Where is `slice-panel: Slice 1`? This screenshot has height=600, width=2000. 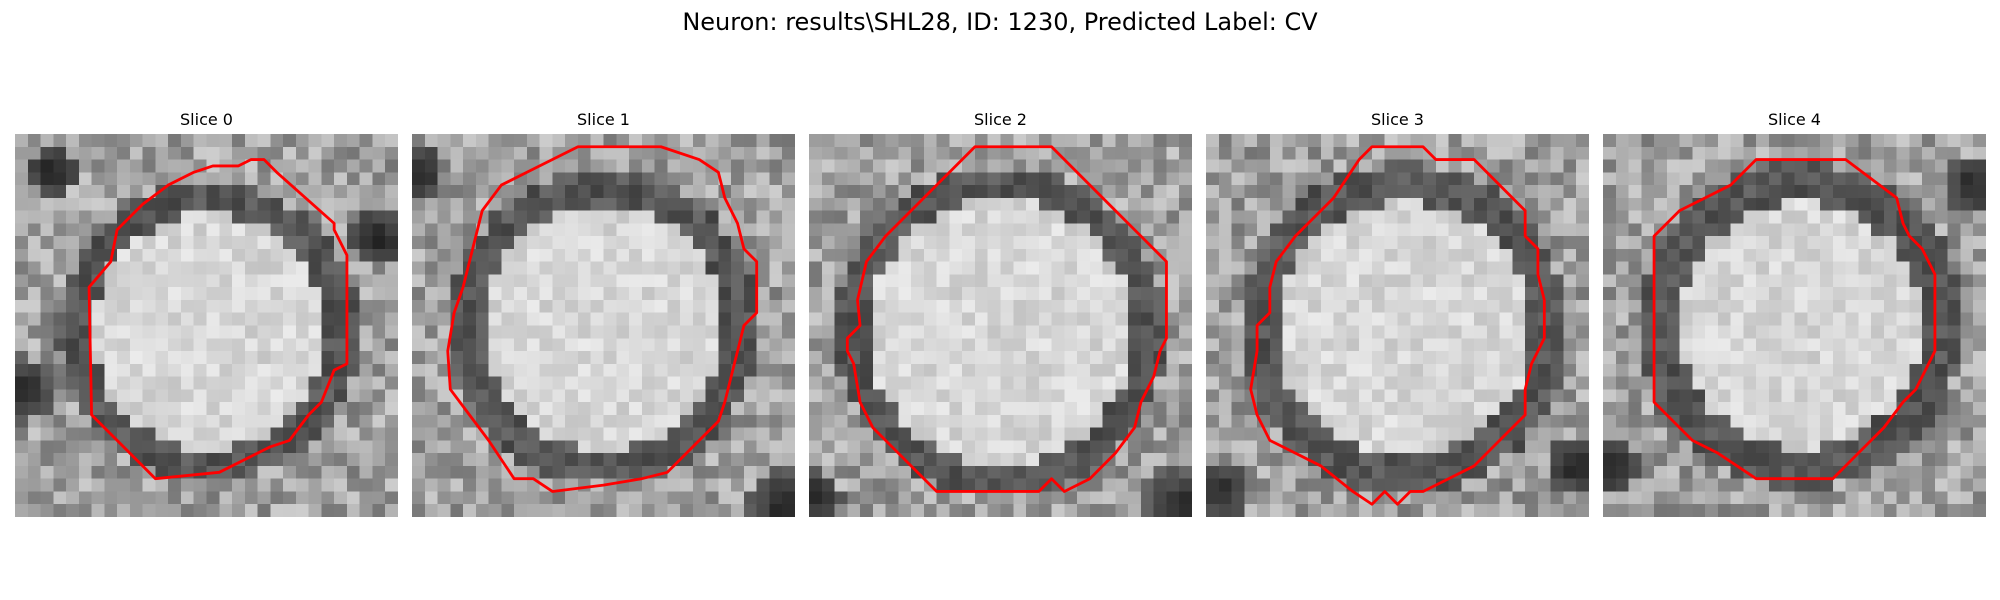 slice-panel: Slice 1 is located at coordinates (603, 312).